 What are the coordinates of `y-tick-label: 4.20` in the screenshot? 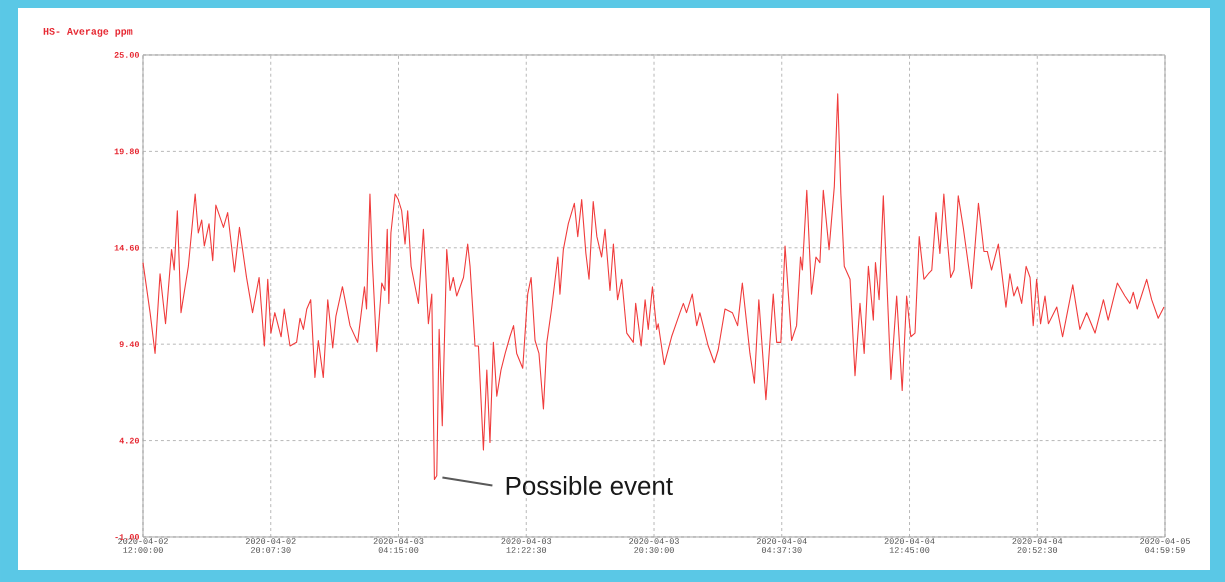 It's located at (129, 440).